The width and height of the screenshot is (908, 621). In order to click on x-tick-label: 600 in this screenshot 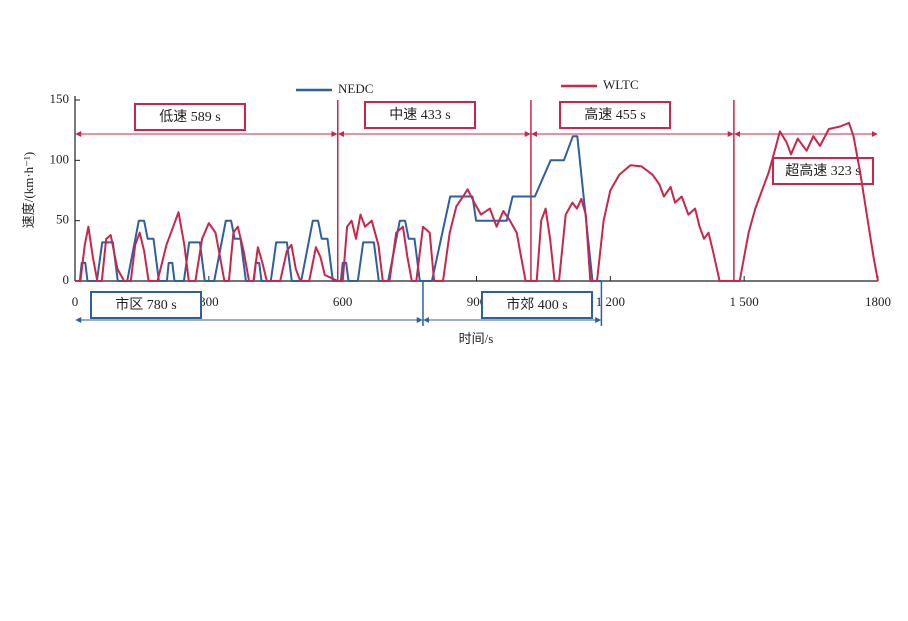, I will do `click(343, 301)`.